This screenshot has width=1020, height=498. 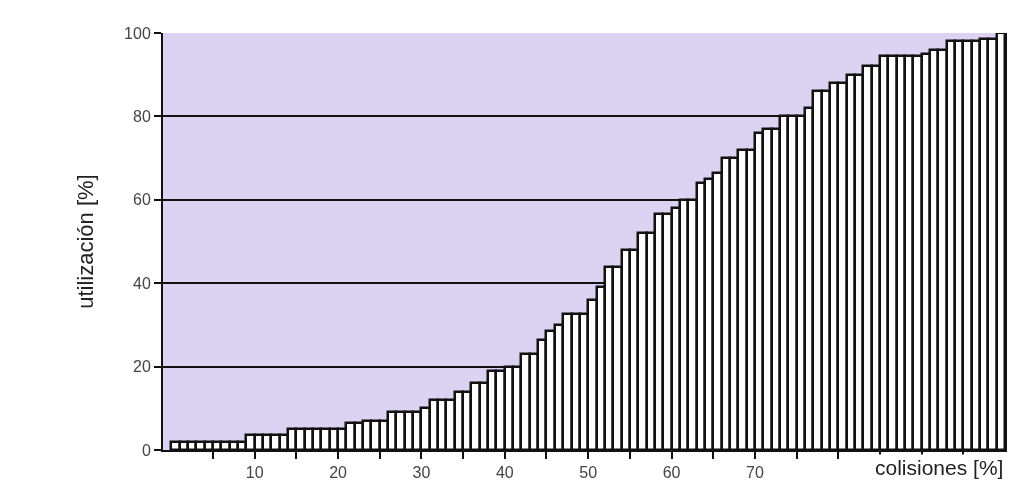 What do you see at coordinates (146, 450) in the screenshot?
I see `y-tick-label: 0` at bounding box center [146, 450].